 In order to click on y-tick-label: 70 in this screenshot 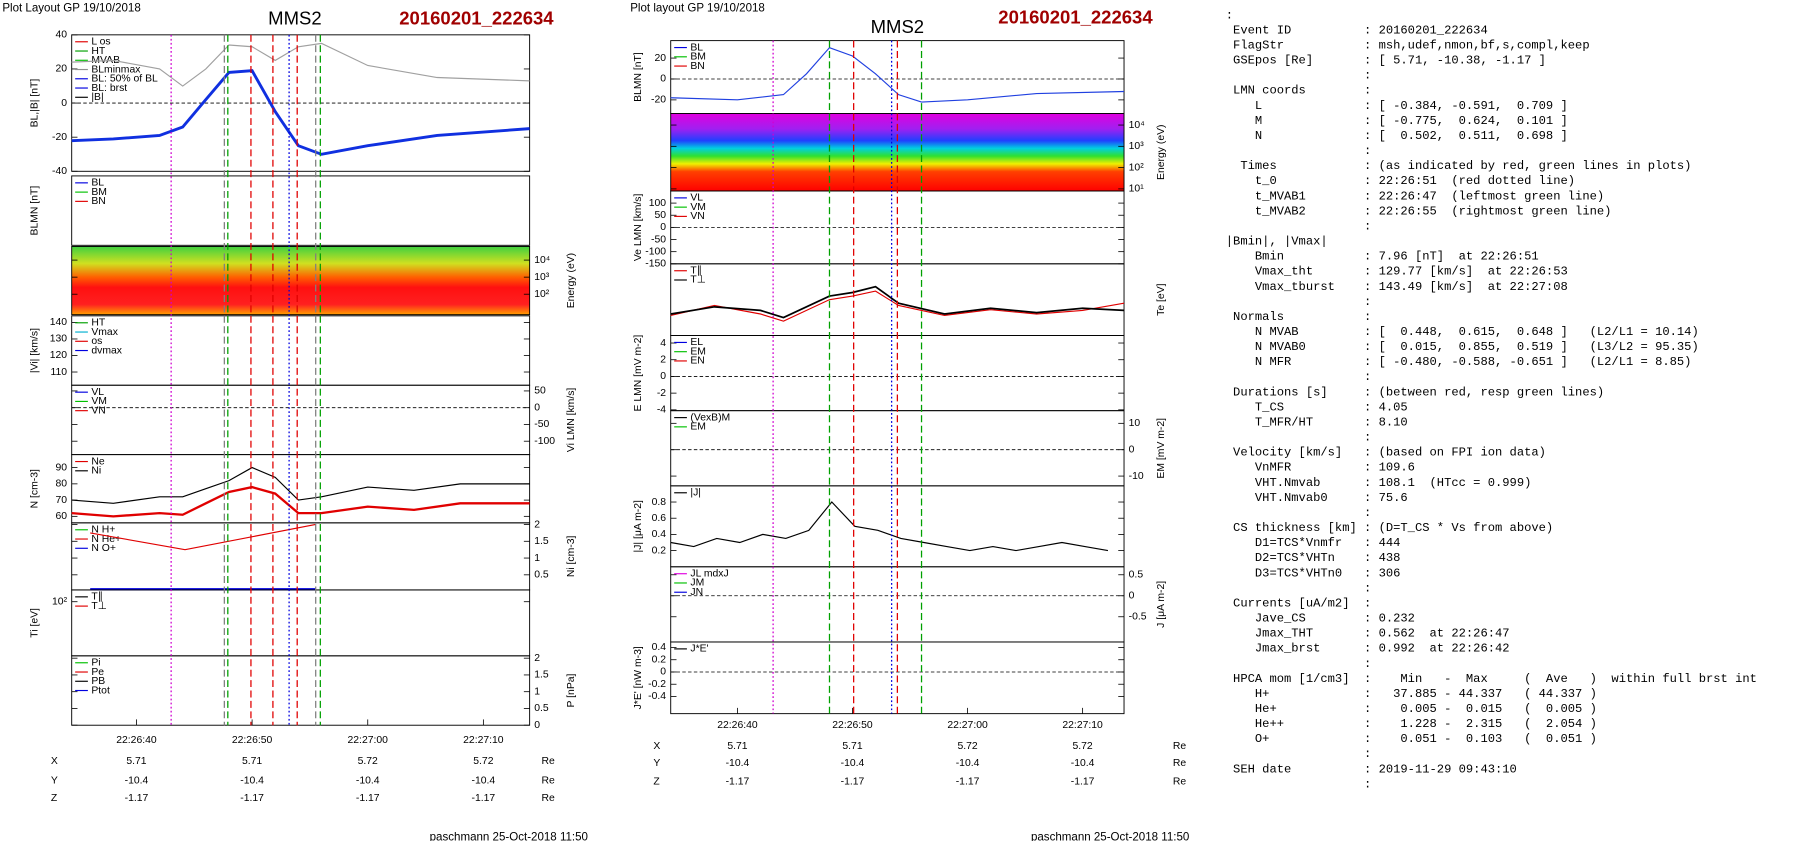, I will do `click(62, 500)`.